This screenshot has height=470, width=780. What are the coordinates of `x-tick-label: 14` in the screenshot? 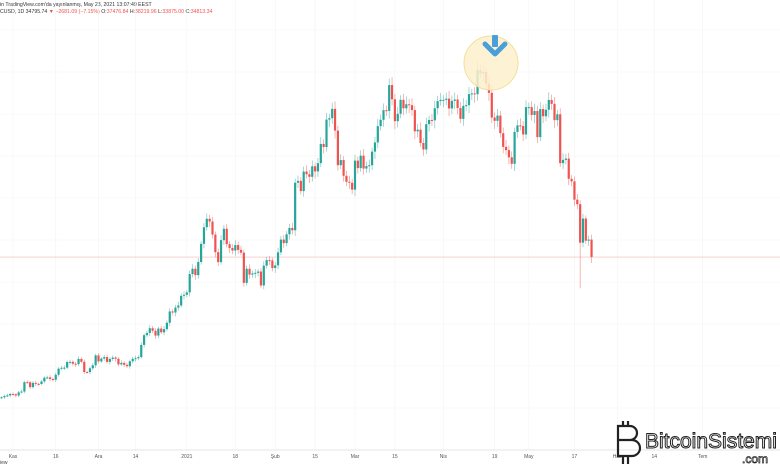 It's located at (654, 457).